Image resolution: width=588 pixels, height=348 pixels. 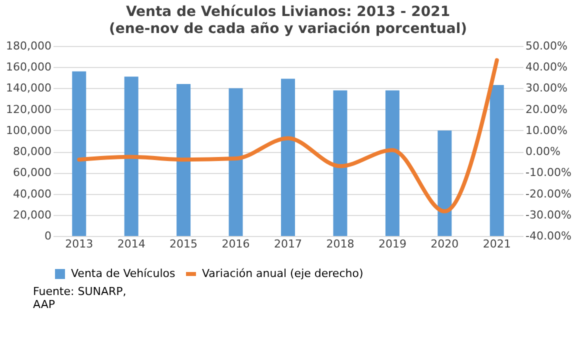 I want to click on y2-tick-label: -20.00%, so click(x=549, y=193).